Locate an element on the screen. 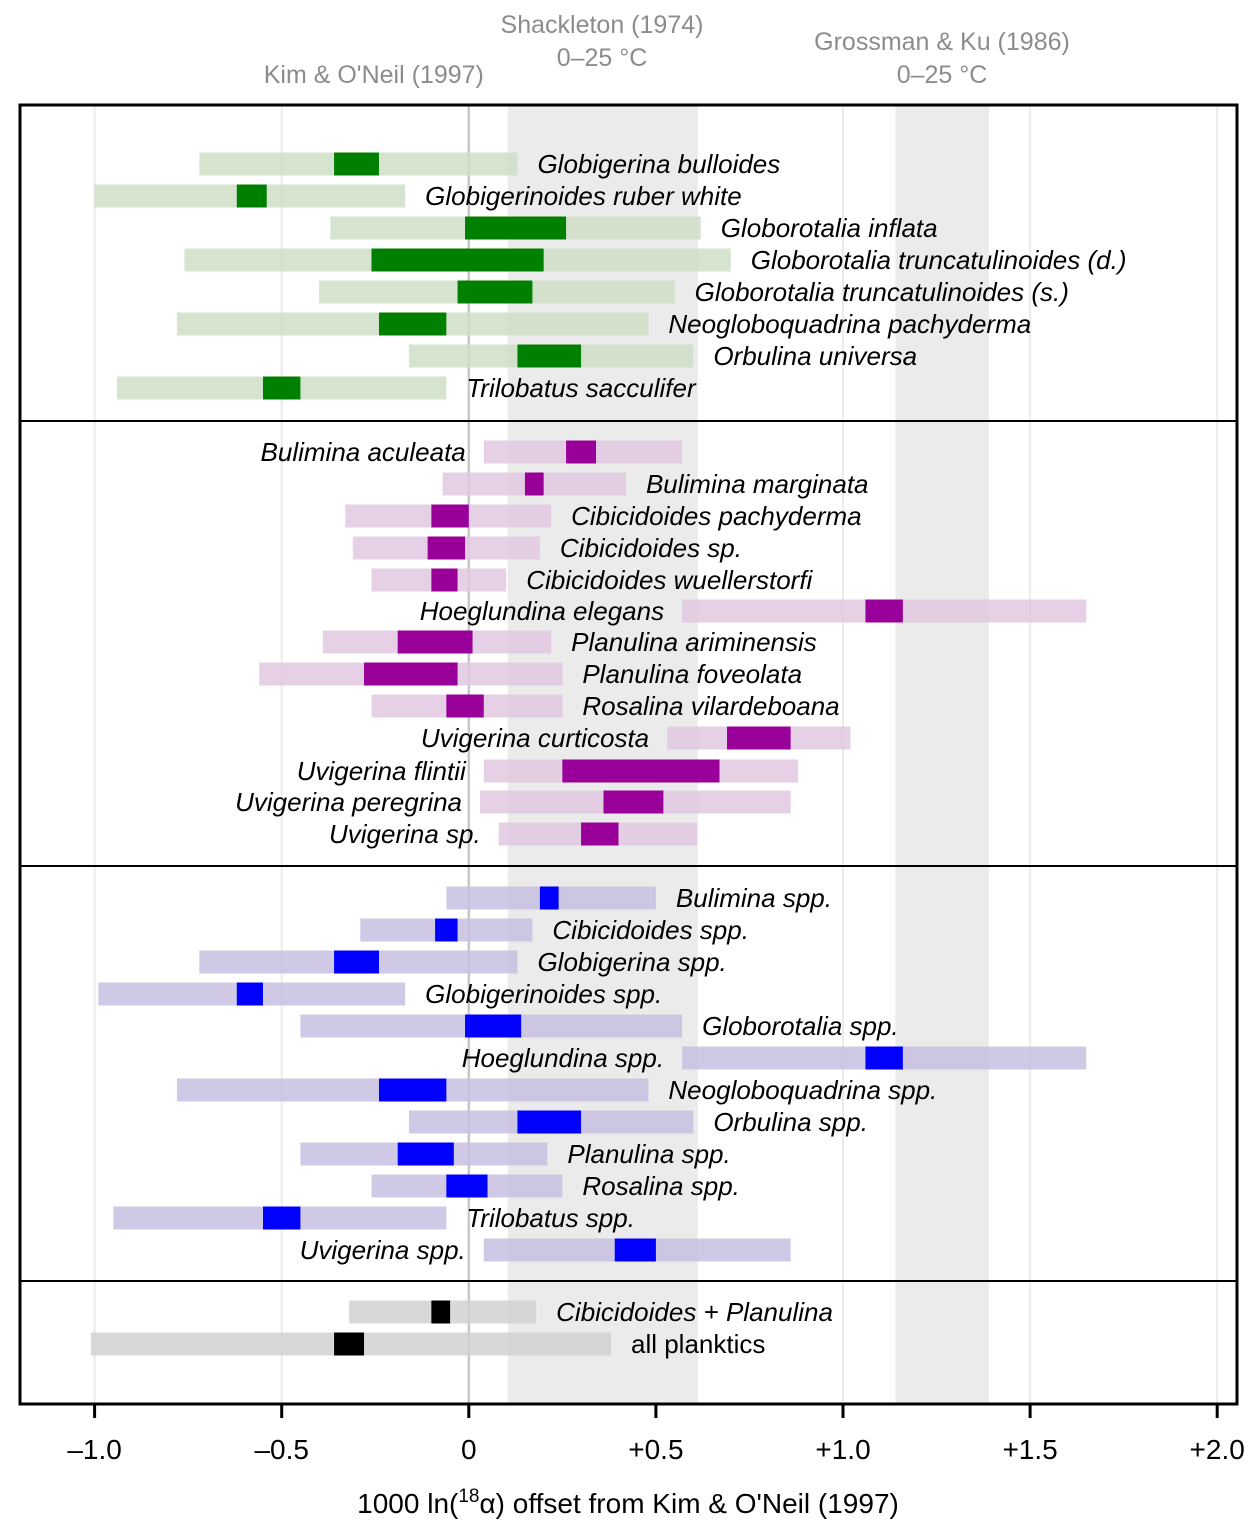 The height and width of the screenshot is (1540, 1260). bar-row-globigerina-bulloides is located at coordinates (358, 164).